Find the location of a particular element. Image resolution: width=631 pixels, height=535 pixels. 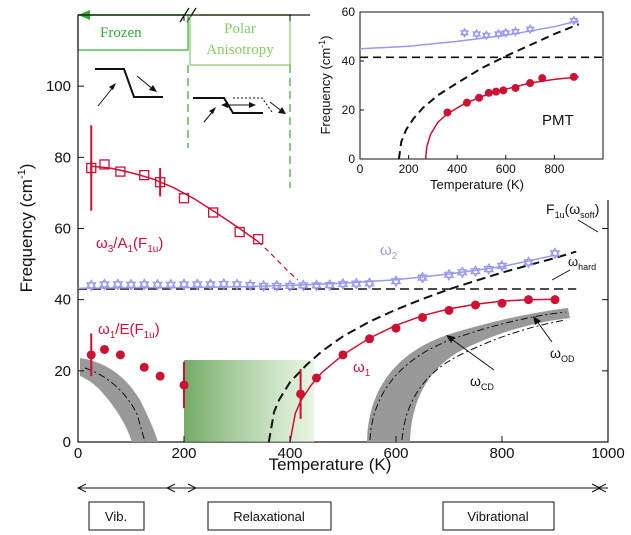

phase-region-boxes: Frozen Polar Anisotropy is located at coordinates (184, 97).